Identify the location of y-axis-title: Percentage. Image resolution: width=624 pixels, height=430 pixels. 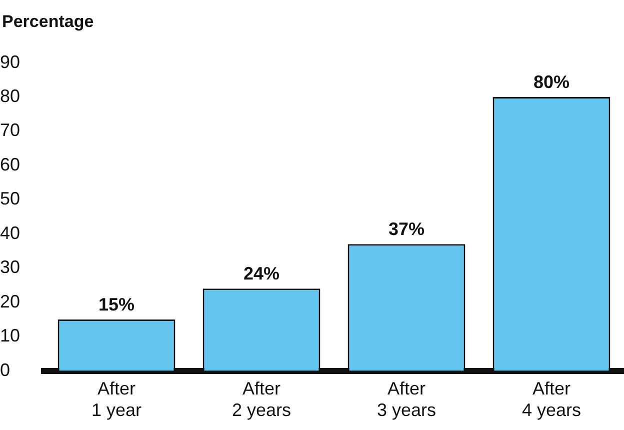
(48, 22).